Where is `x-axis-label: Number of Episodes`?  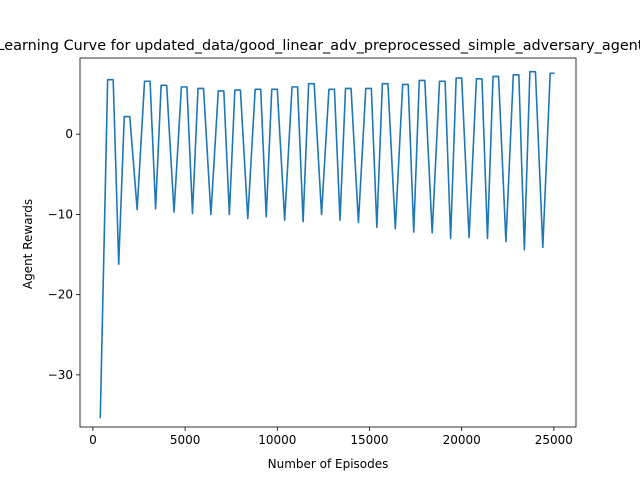
x-axis-label: Number of Episodes is located at coordinates (328, 464).